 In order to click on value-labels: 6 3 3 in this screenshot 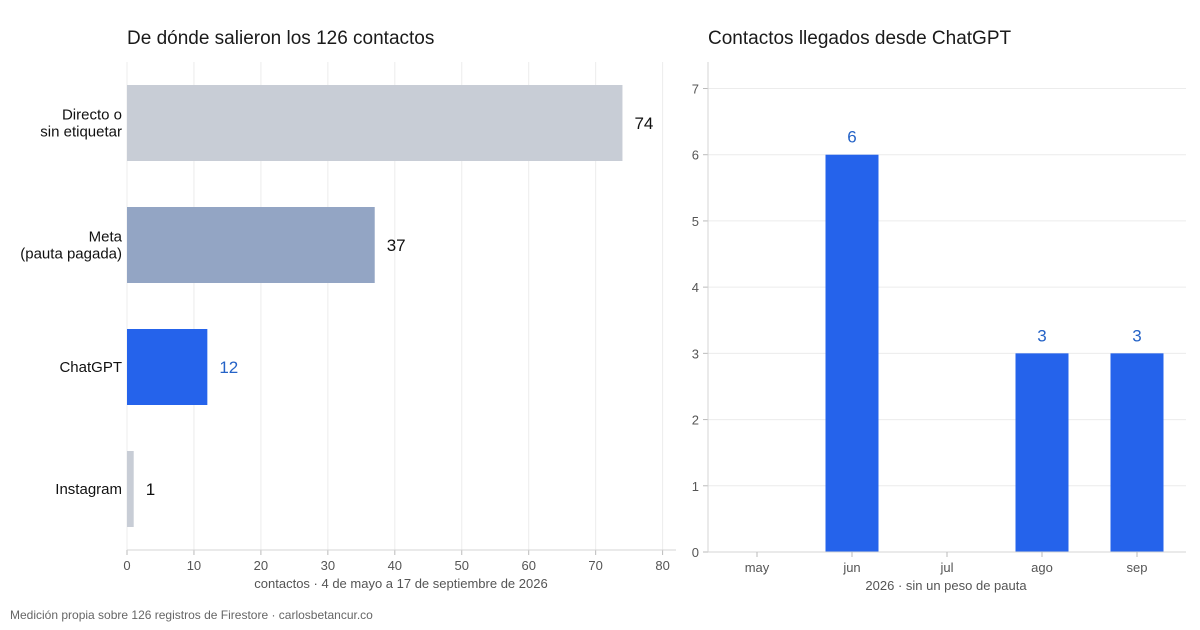, I will do `click(994, 237)`.